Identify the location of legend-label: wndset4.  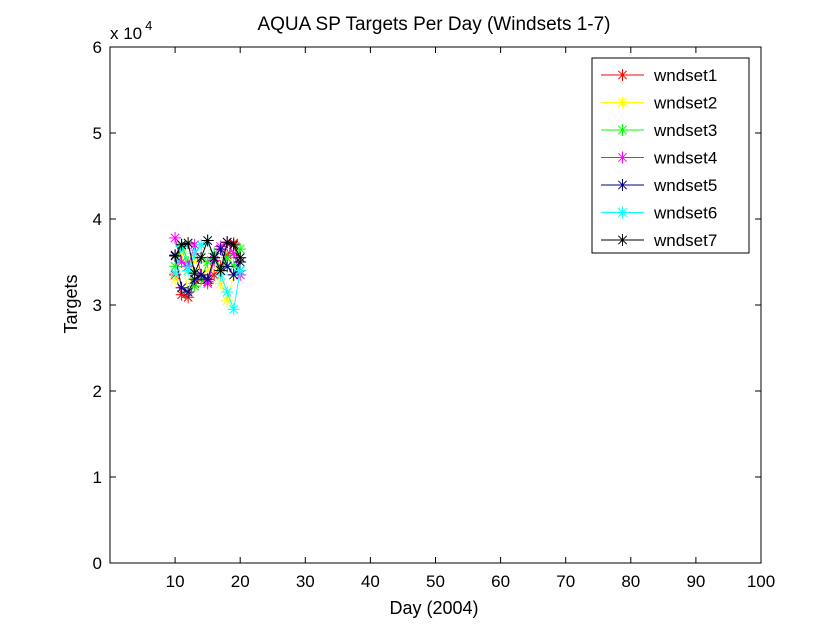
(685, 158).